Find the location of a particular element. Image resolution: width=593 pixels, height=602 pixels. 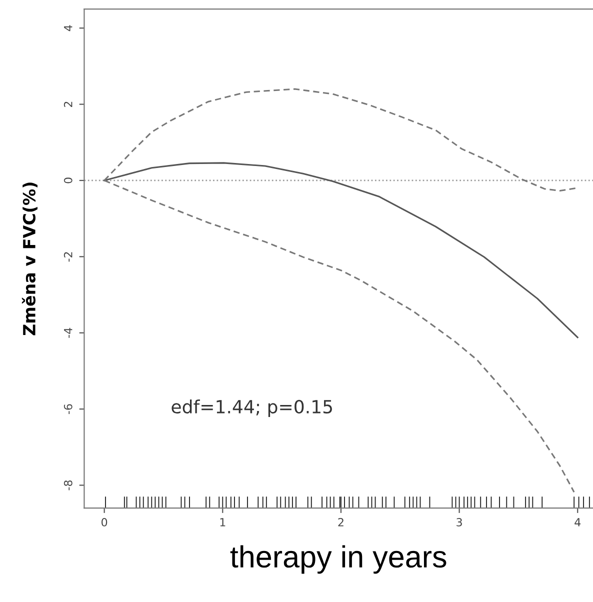

x-tick-label: 0 is located at coordinates (105, 522).